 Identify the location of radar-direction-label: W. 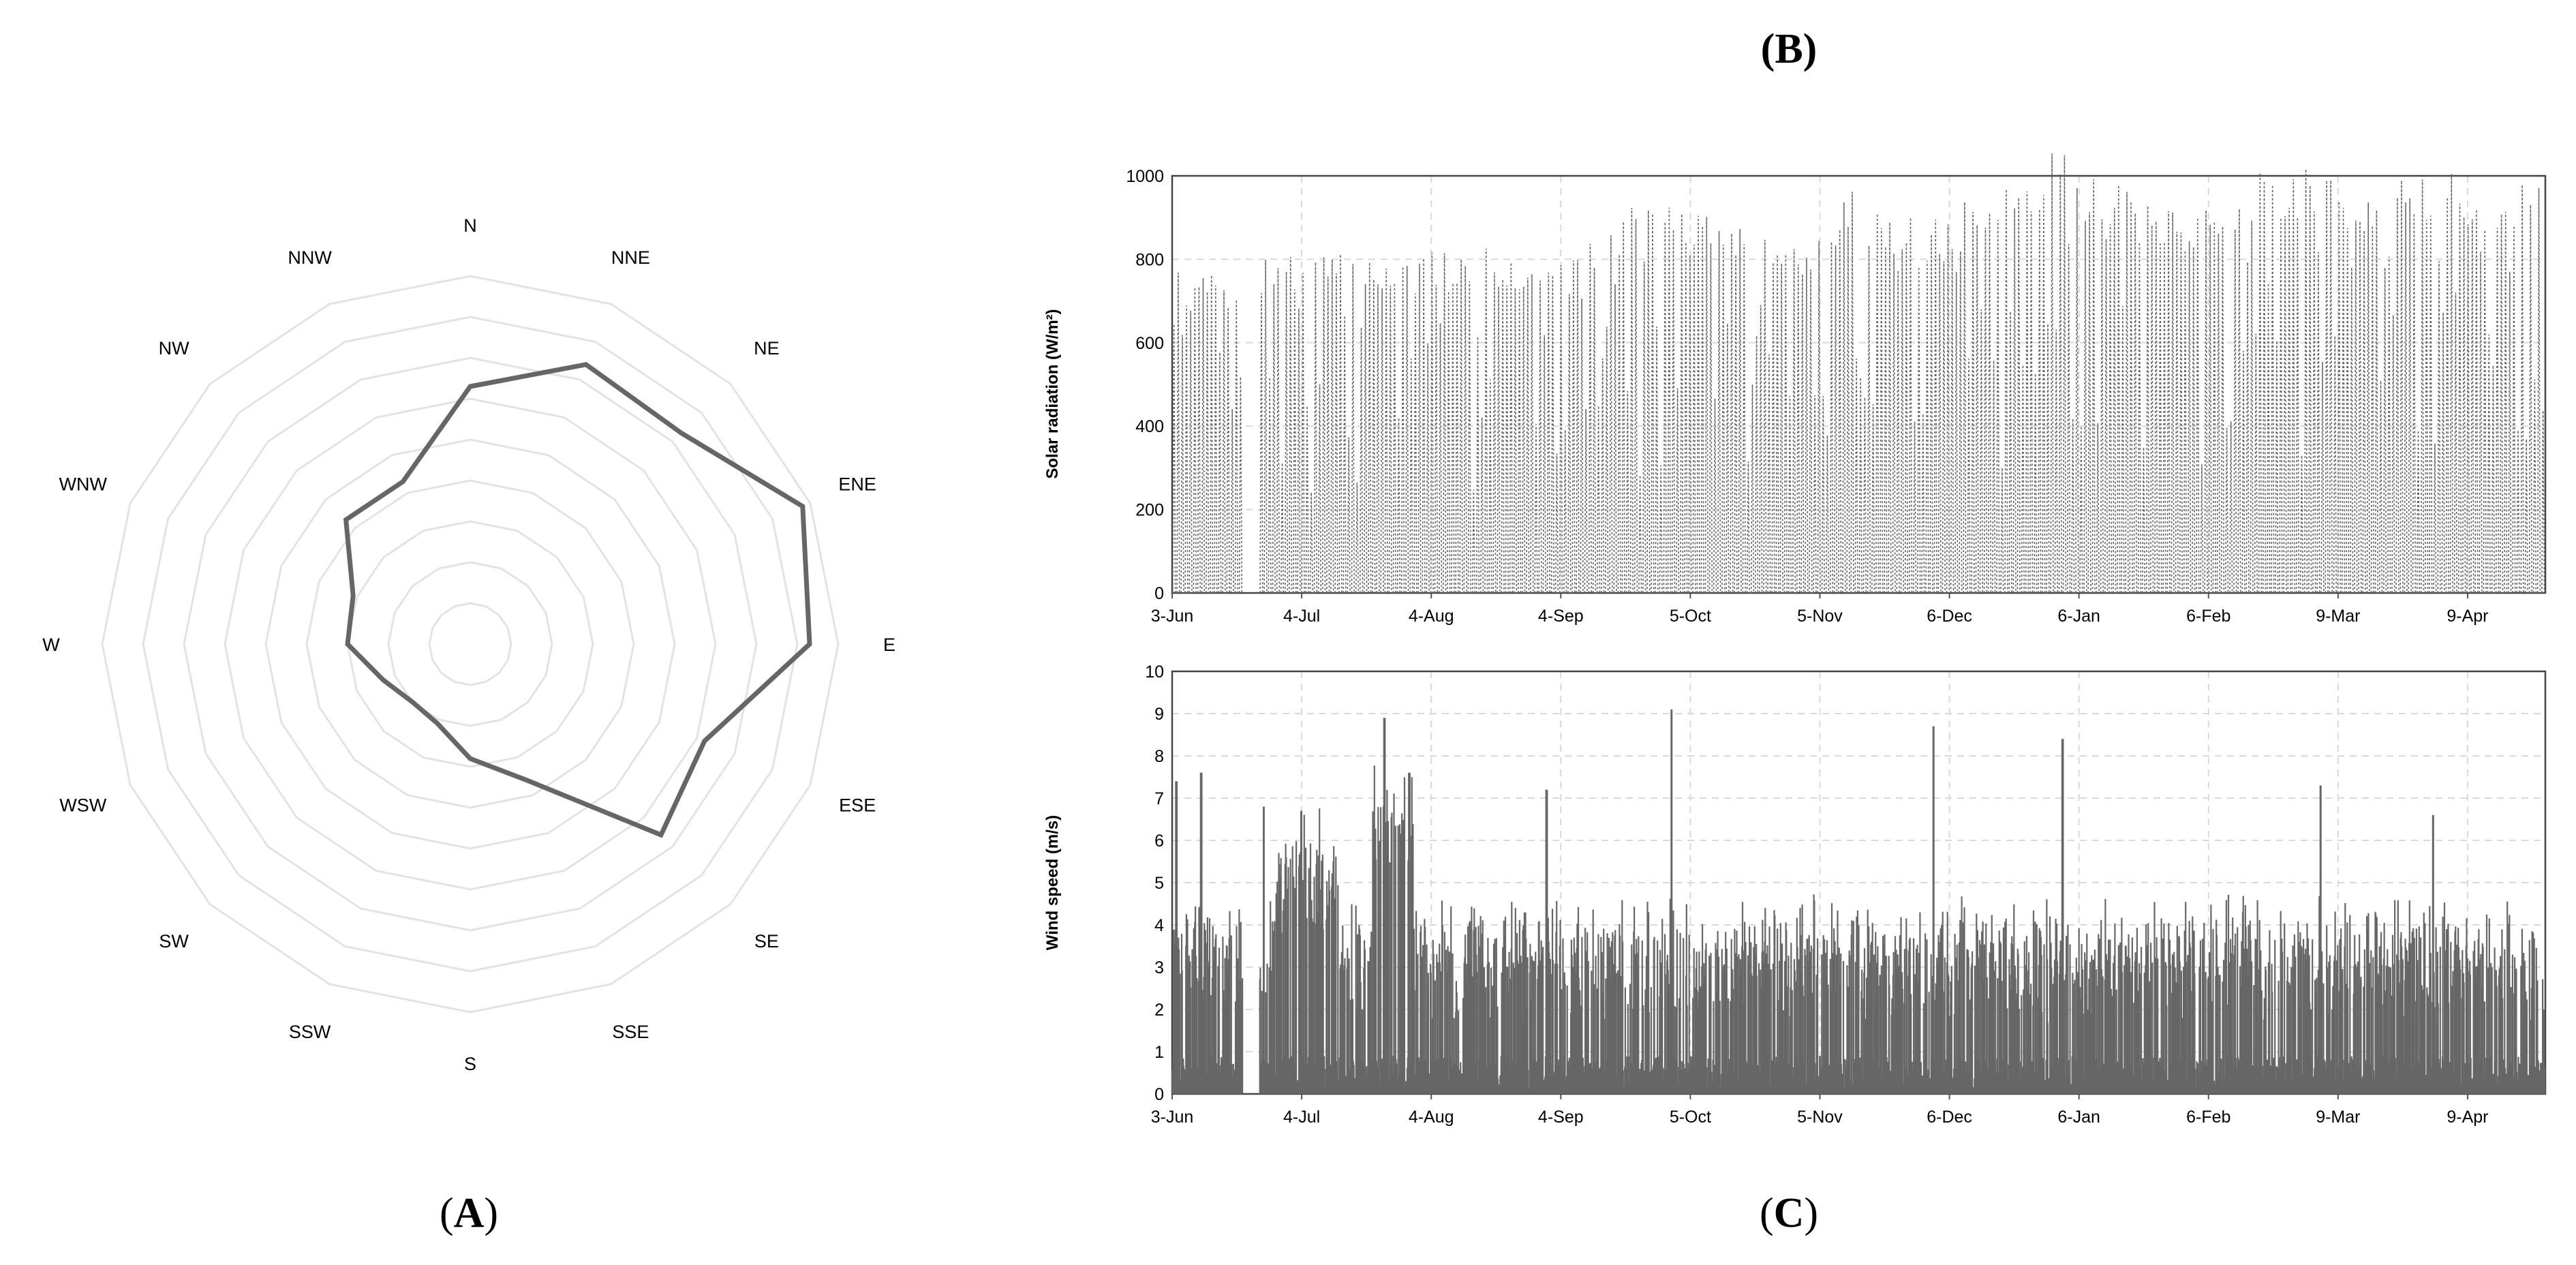
(51, 645).